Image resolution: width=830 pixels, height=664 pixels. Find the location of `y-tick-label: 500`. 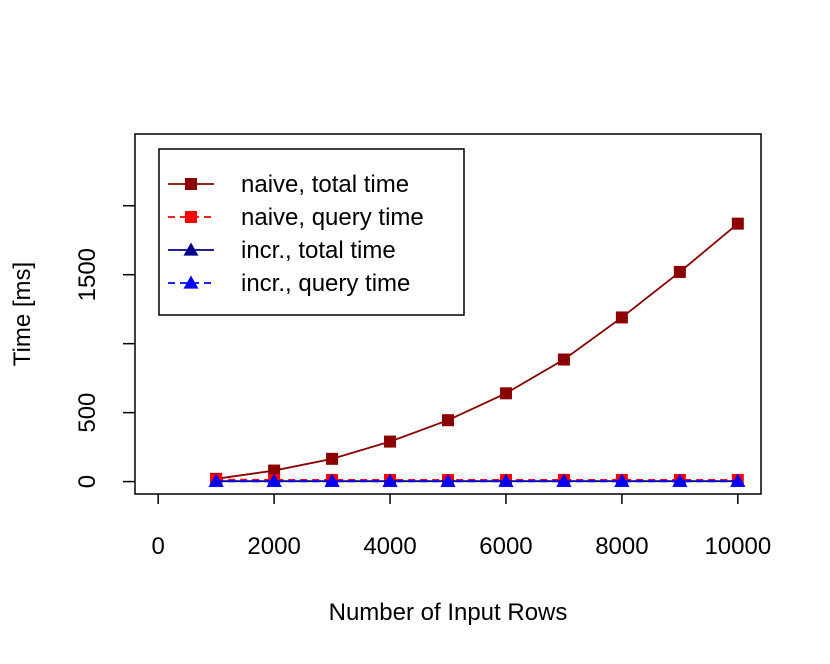

y-tick-label: 500 is located at coordinates (87, 413).